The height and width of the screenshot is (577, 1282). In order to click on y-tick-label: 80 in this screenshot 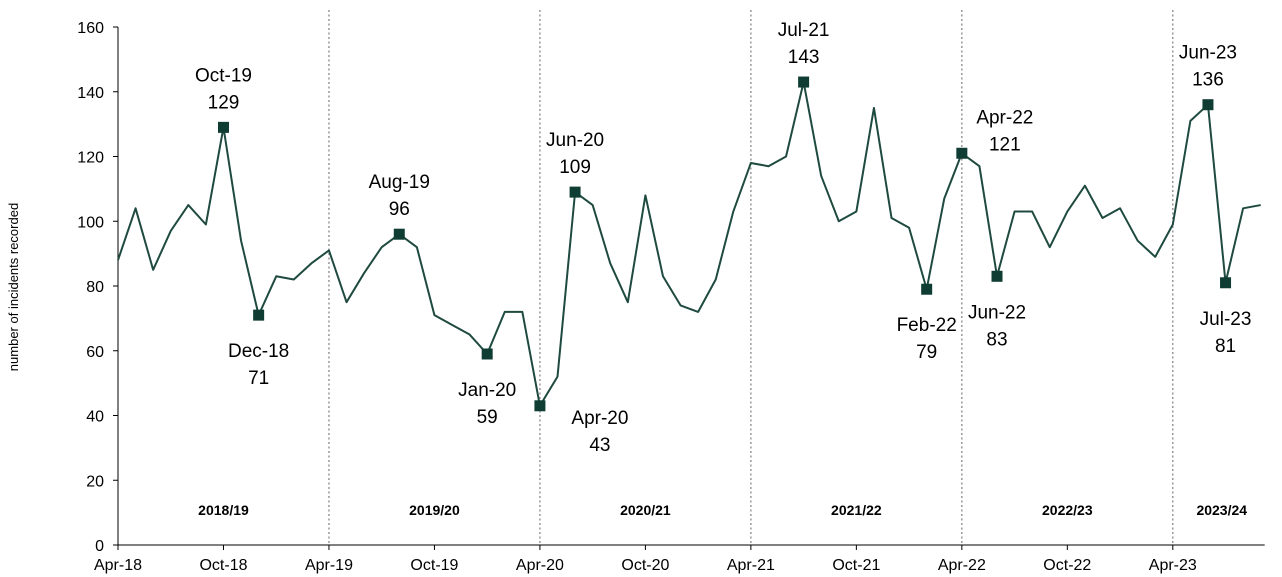, I will do `click(95, 287)`.